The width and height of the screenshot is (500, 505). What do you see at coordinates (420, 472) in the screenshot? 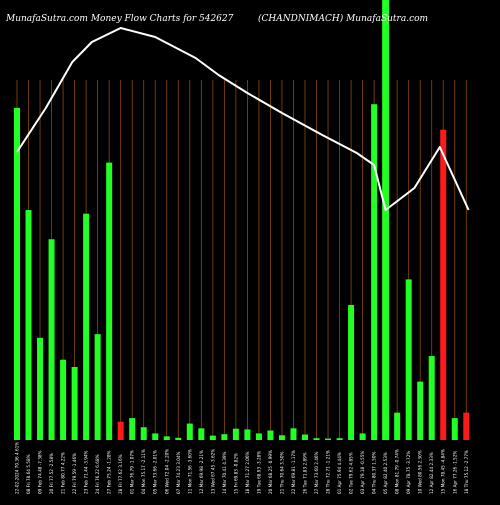
I see `x-tick-label: 10 Wed 80.56 2.30%` at bounding box center [420, 472].